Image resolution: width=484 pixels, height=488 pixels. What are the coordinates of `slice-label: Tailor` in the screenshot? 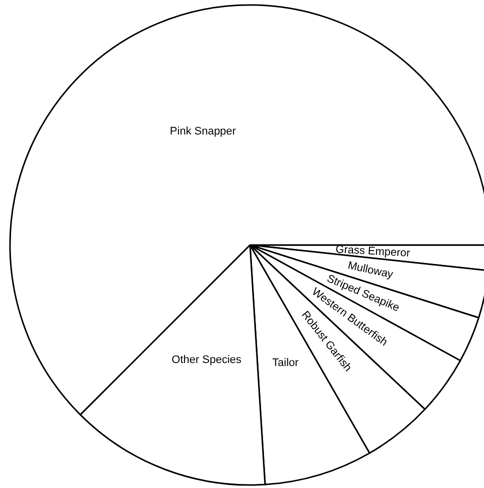 It's located at (285, 362).